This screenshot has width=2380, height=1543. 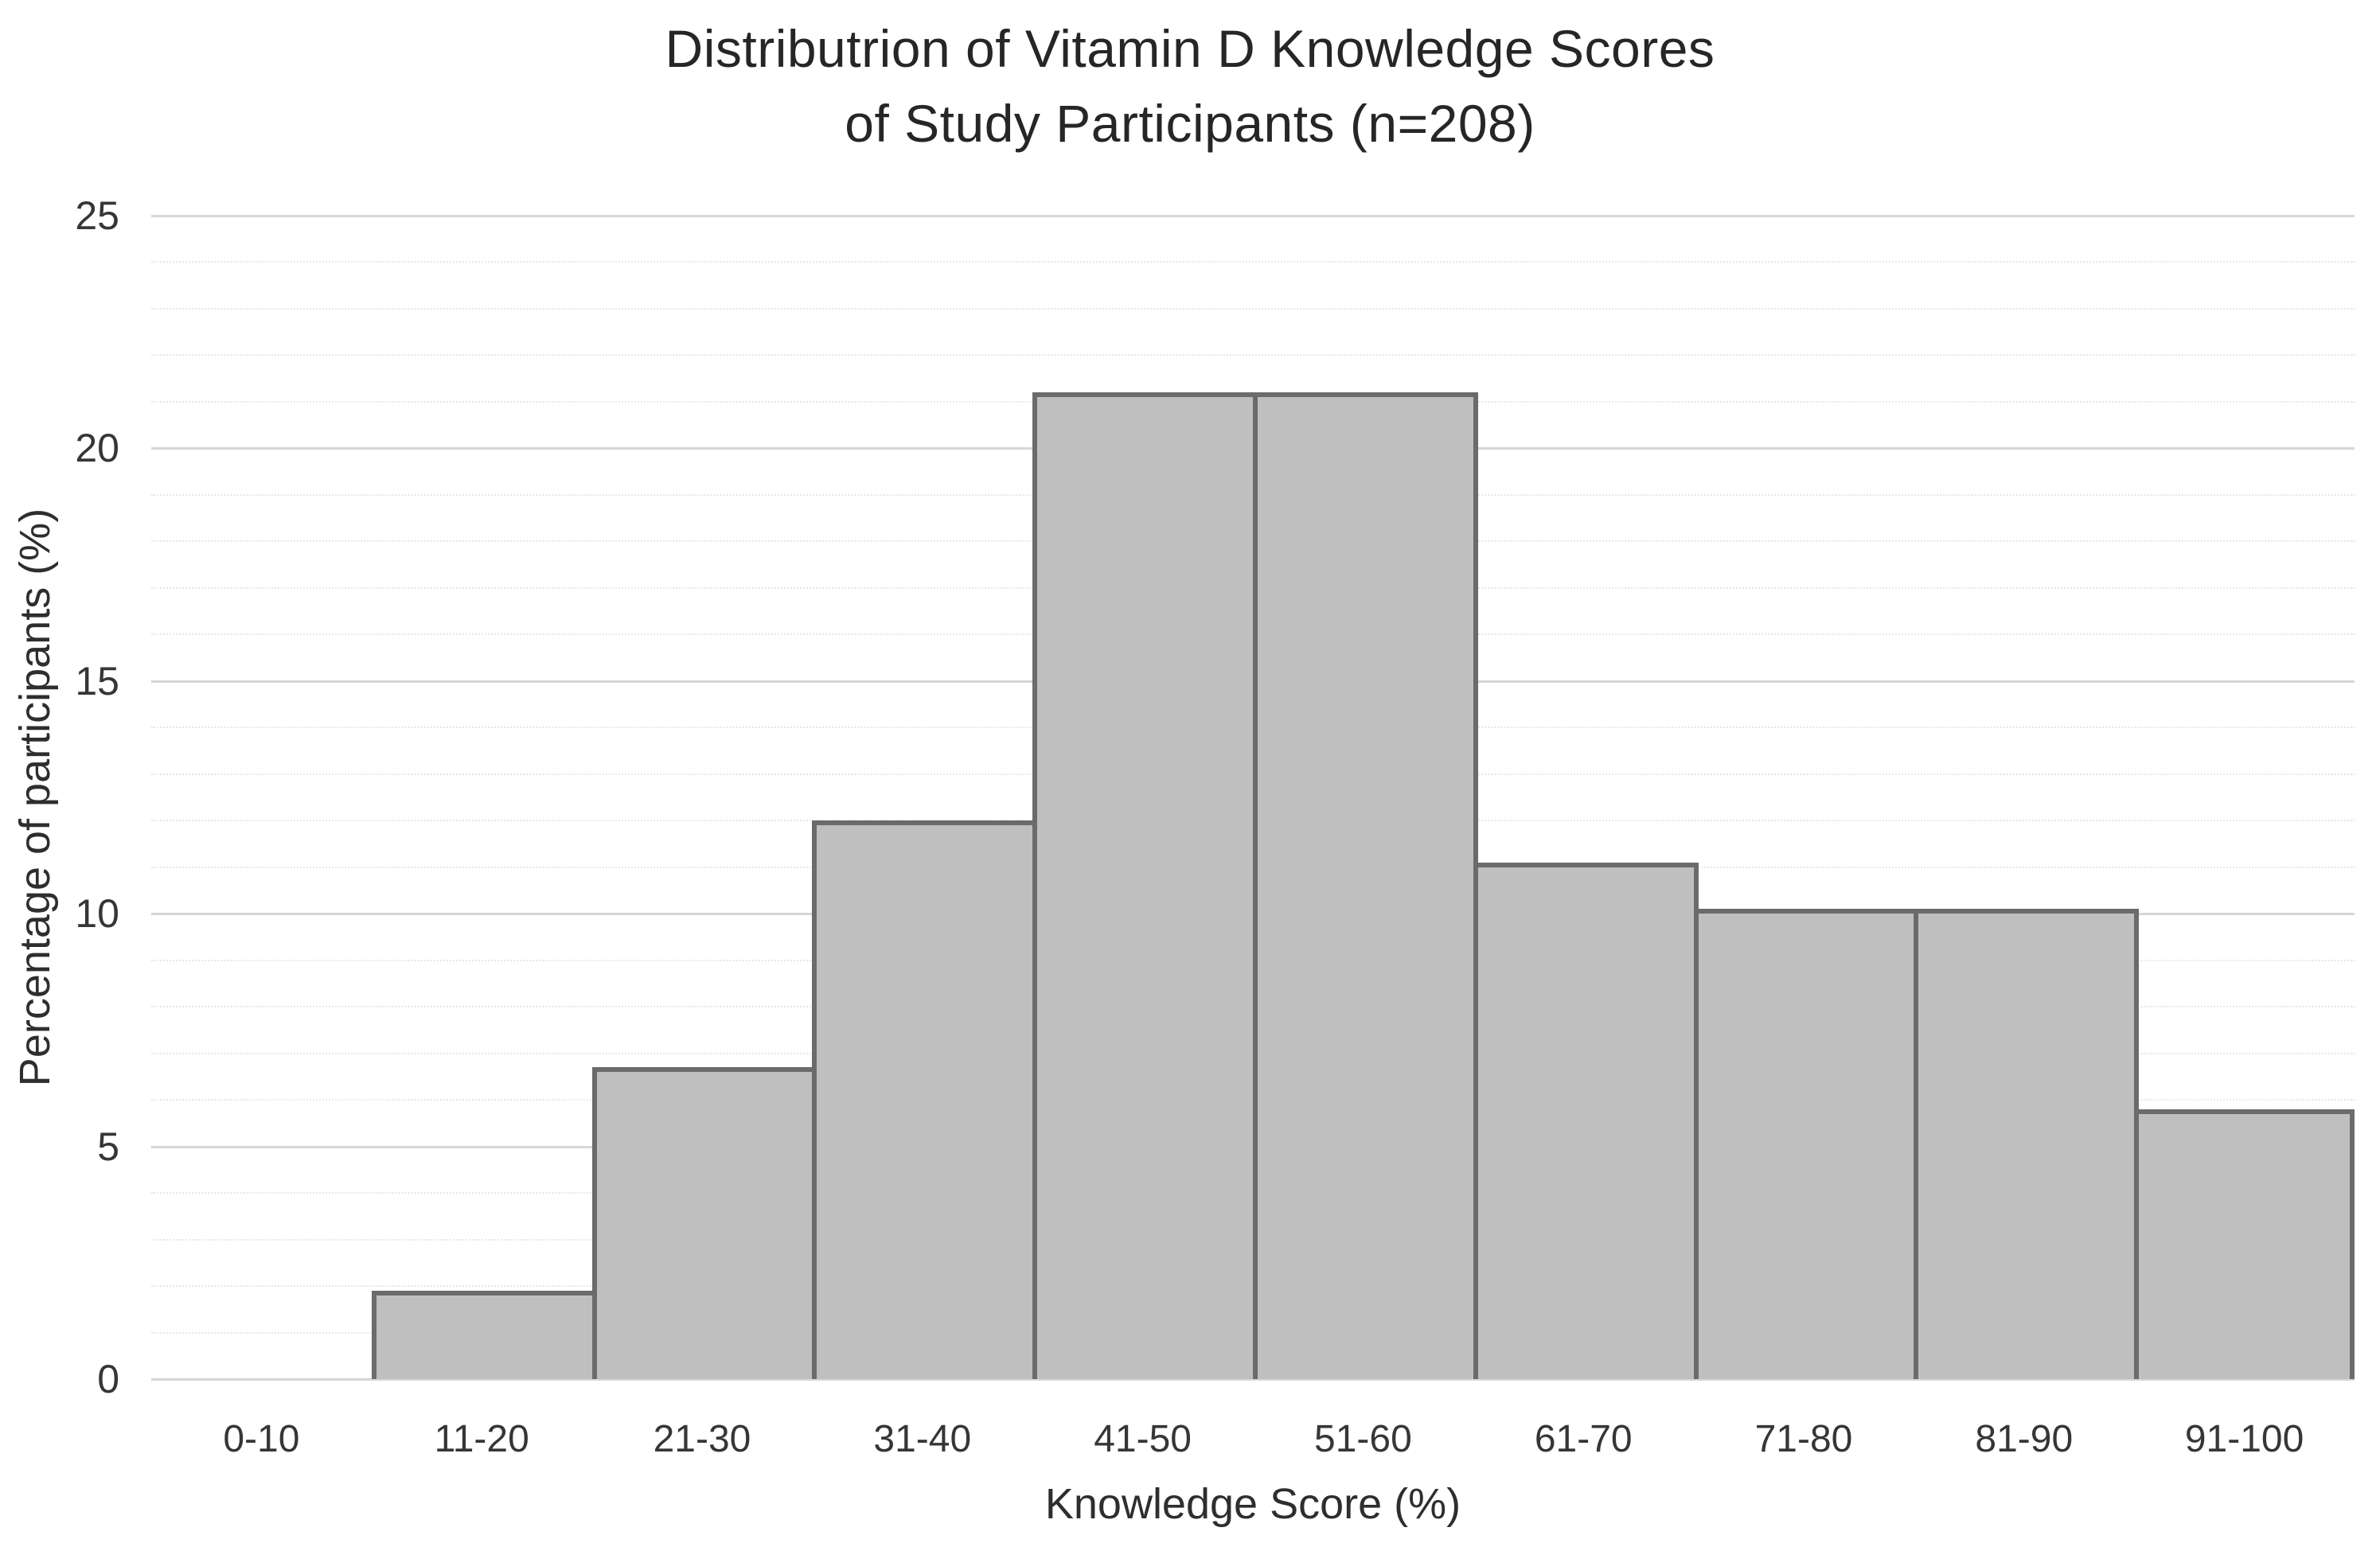 What do you see at coordinates (1803, 1439) in the screenshot?
I see `x-axis-category-label: 71-80` at bounding box center [1803, 1439].